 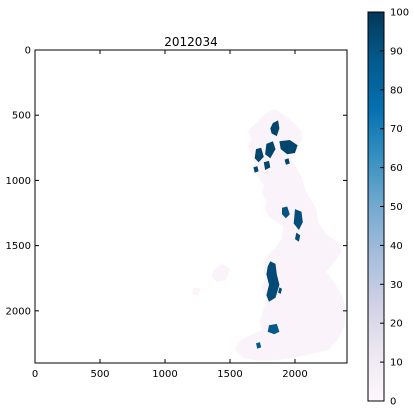 What do you see at coordinates (99, 374) in the screenshot?
I see `x-tick-label: 500` at bounding box center [99, 374].